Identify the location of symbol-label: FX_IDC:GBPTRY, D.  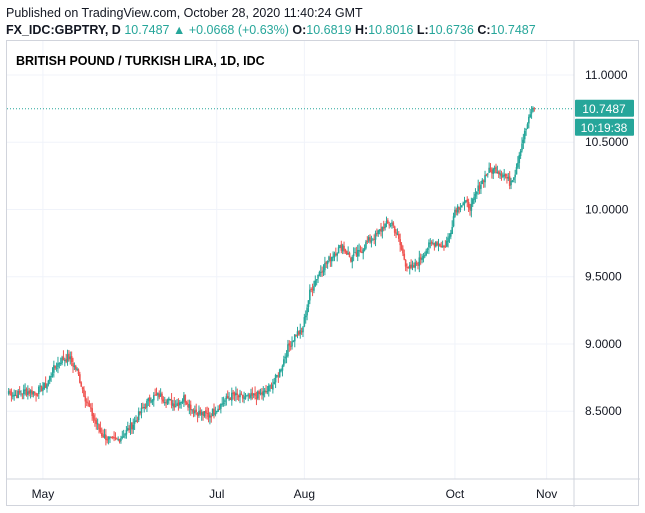
(63, 30).